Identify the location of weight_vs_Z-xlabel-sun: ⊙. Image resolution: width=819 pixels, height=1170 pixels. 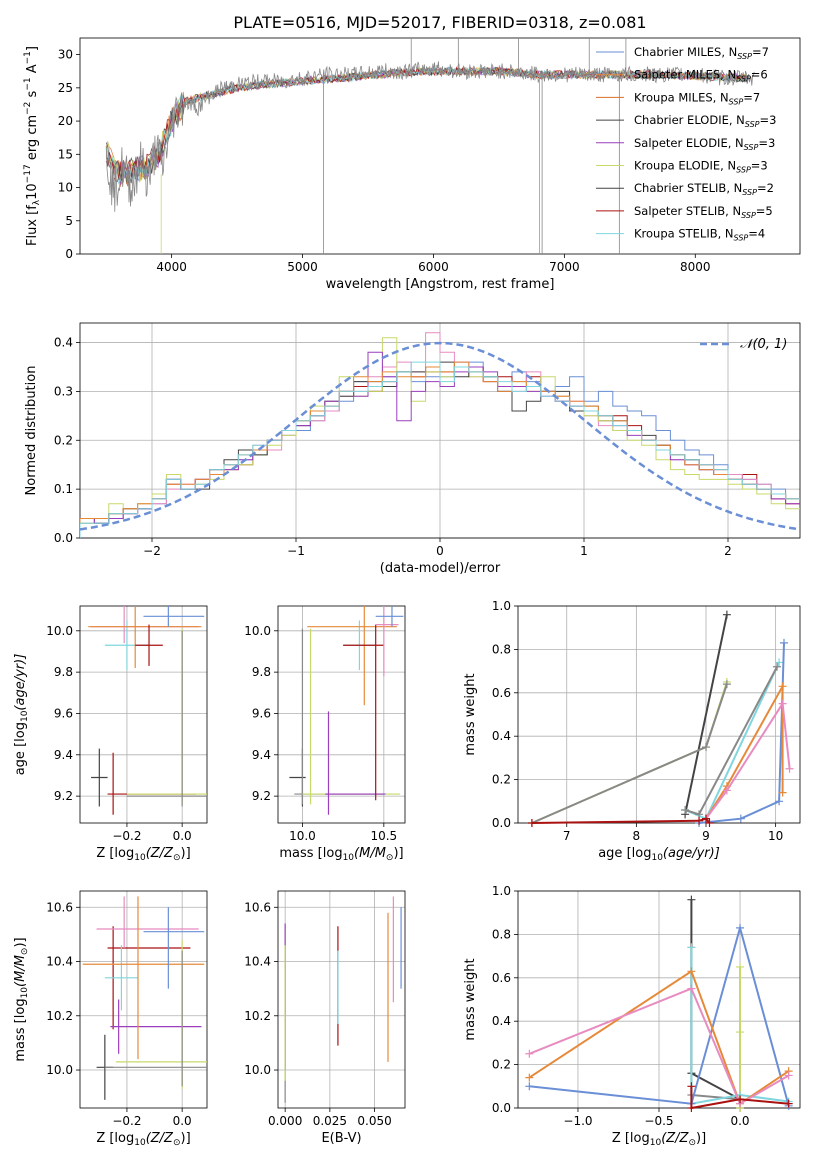
(692, 1143).